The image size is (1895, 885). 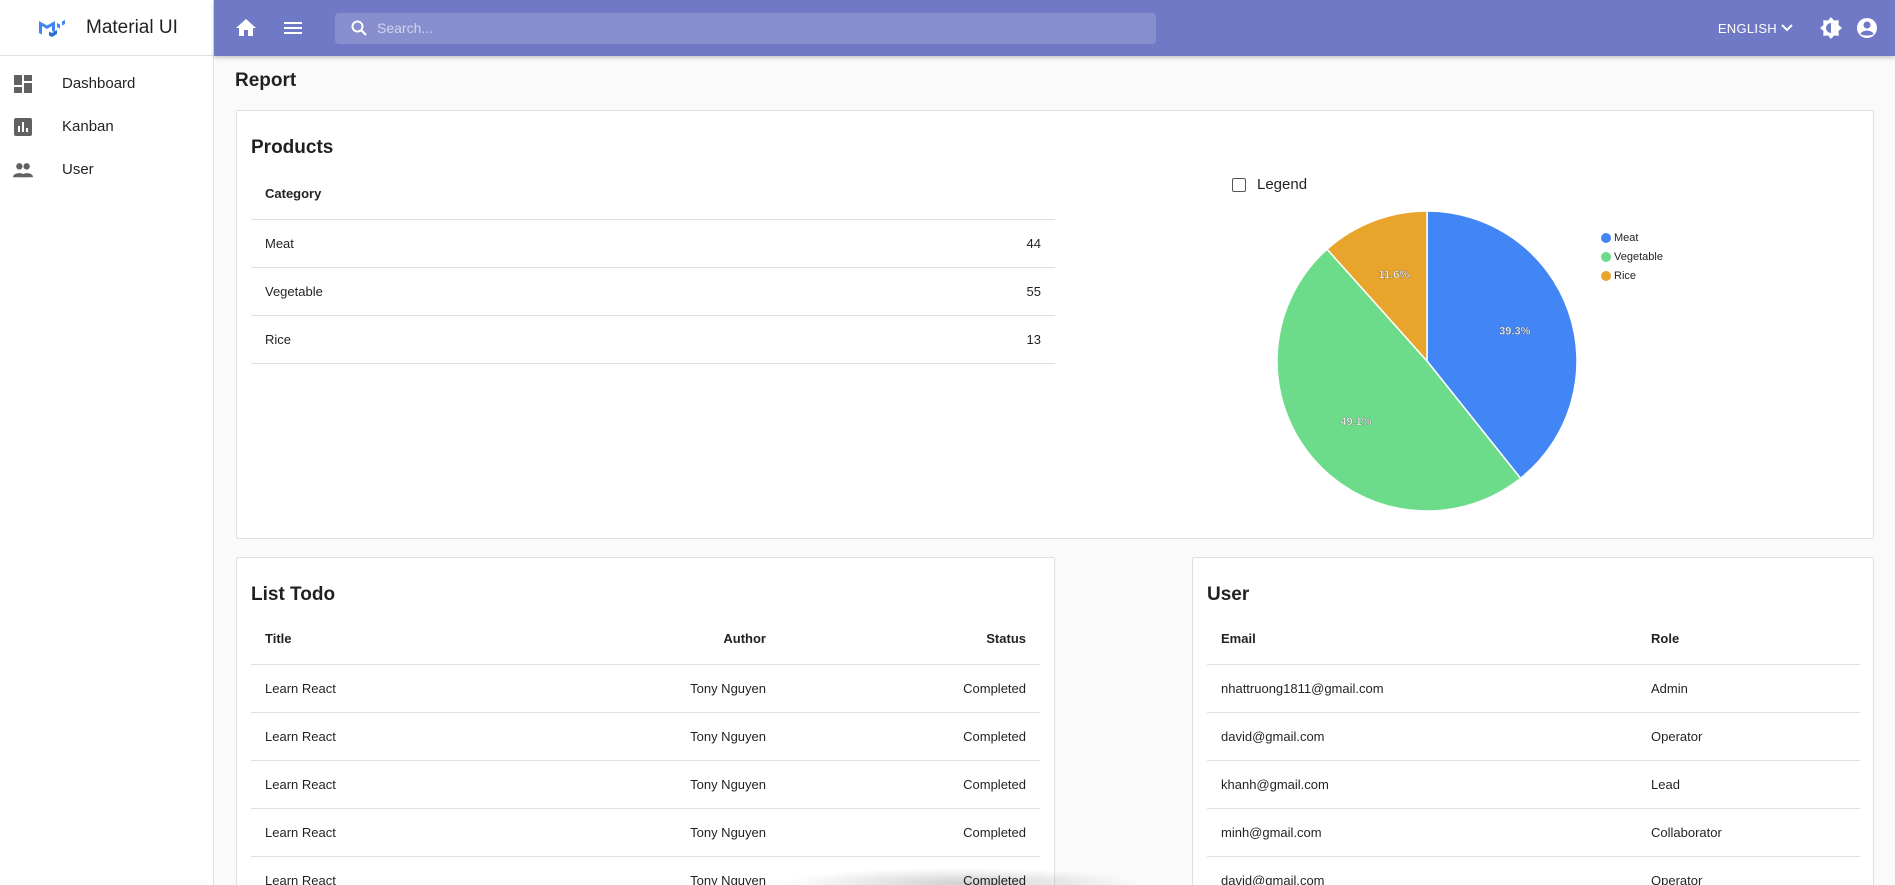 I want to click on legend-toggle: Legend, so click(x=1269, y=184).